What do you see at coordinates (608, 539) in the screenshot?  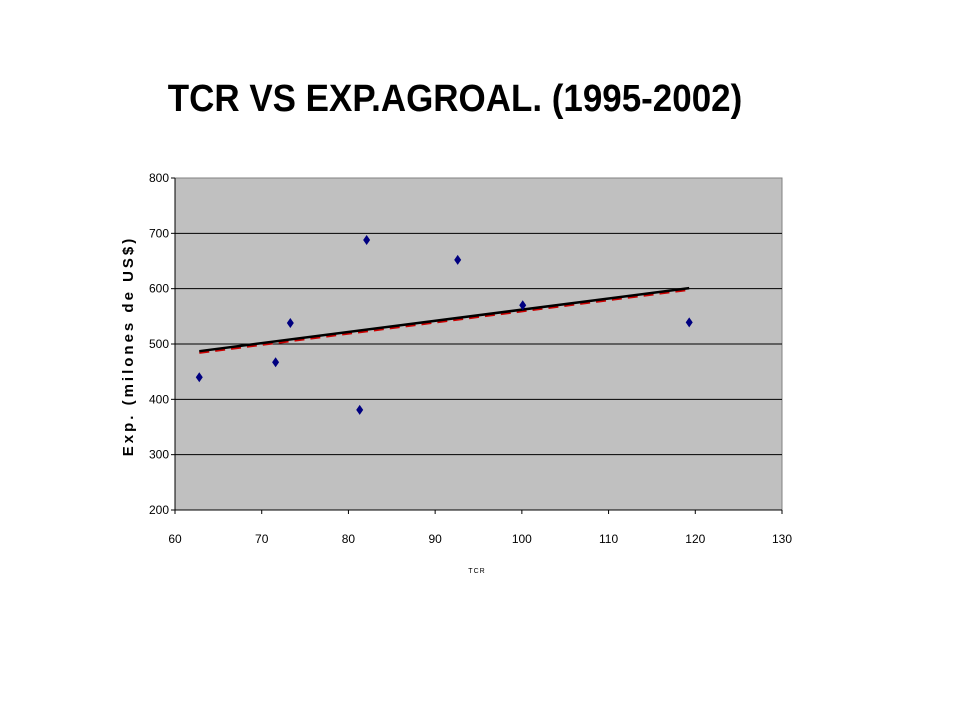 I see `x-tick-label: 110` at bounding box center [608, 539].